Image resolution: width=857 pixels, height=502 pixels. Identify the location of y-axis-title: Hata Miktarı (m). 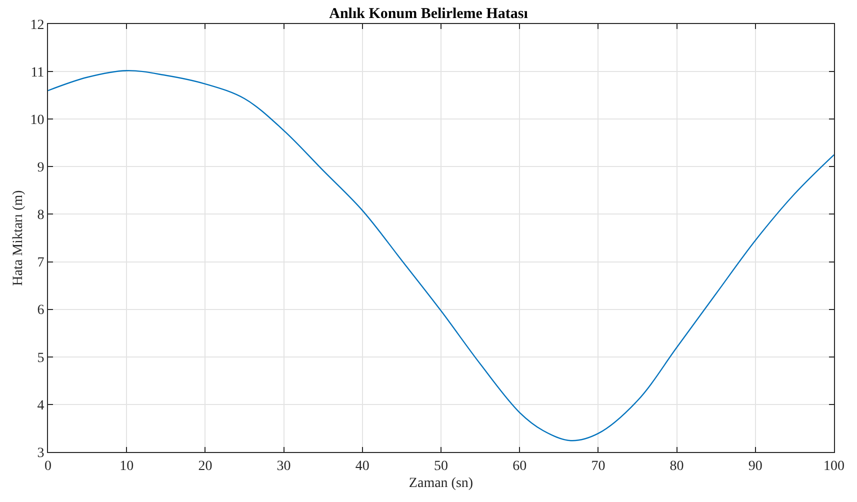
(18, 238).